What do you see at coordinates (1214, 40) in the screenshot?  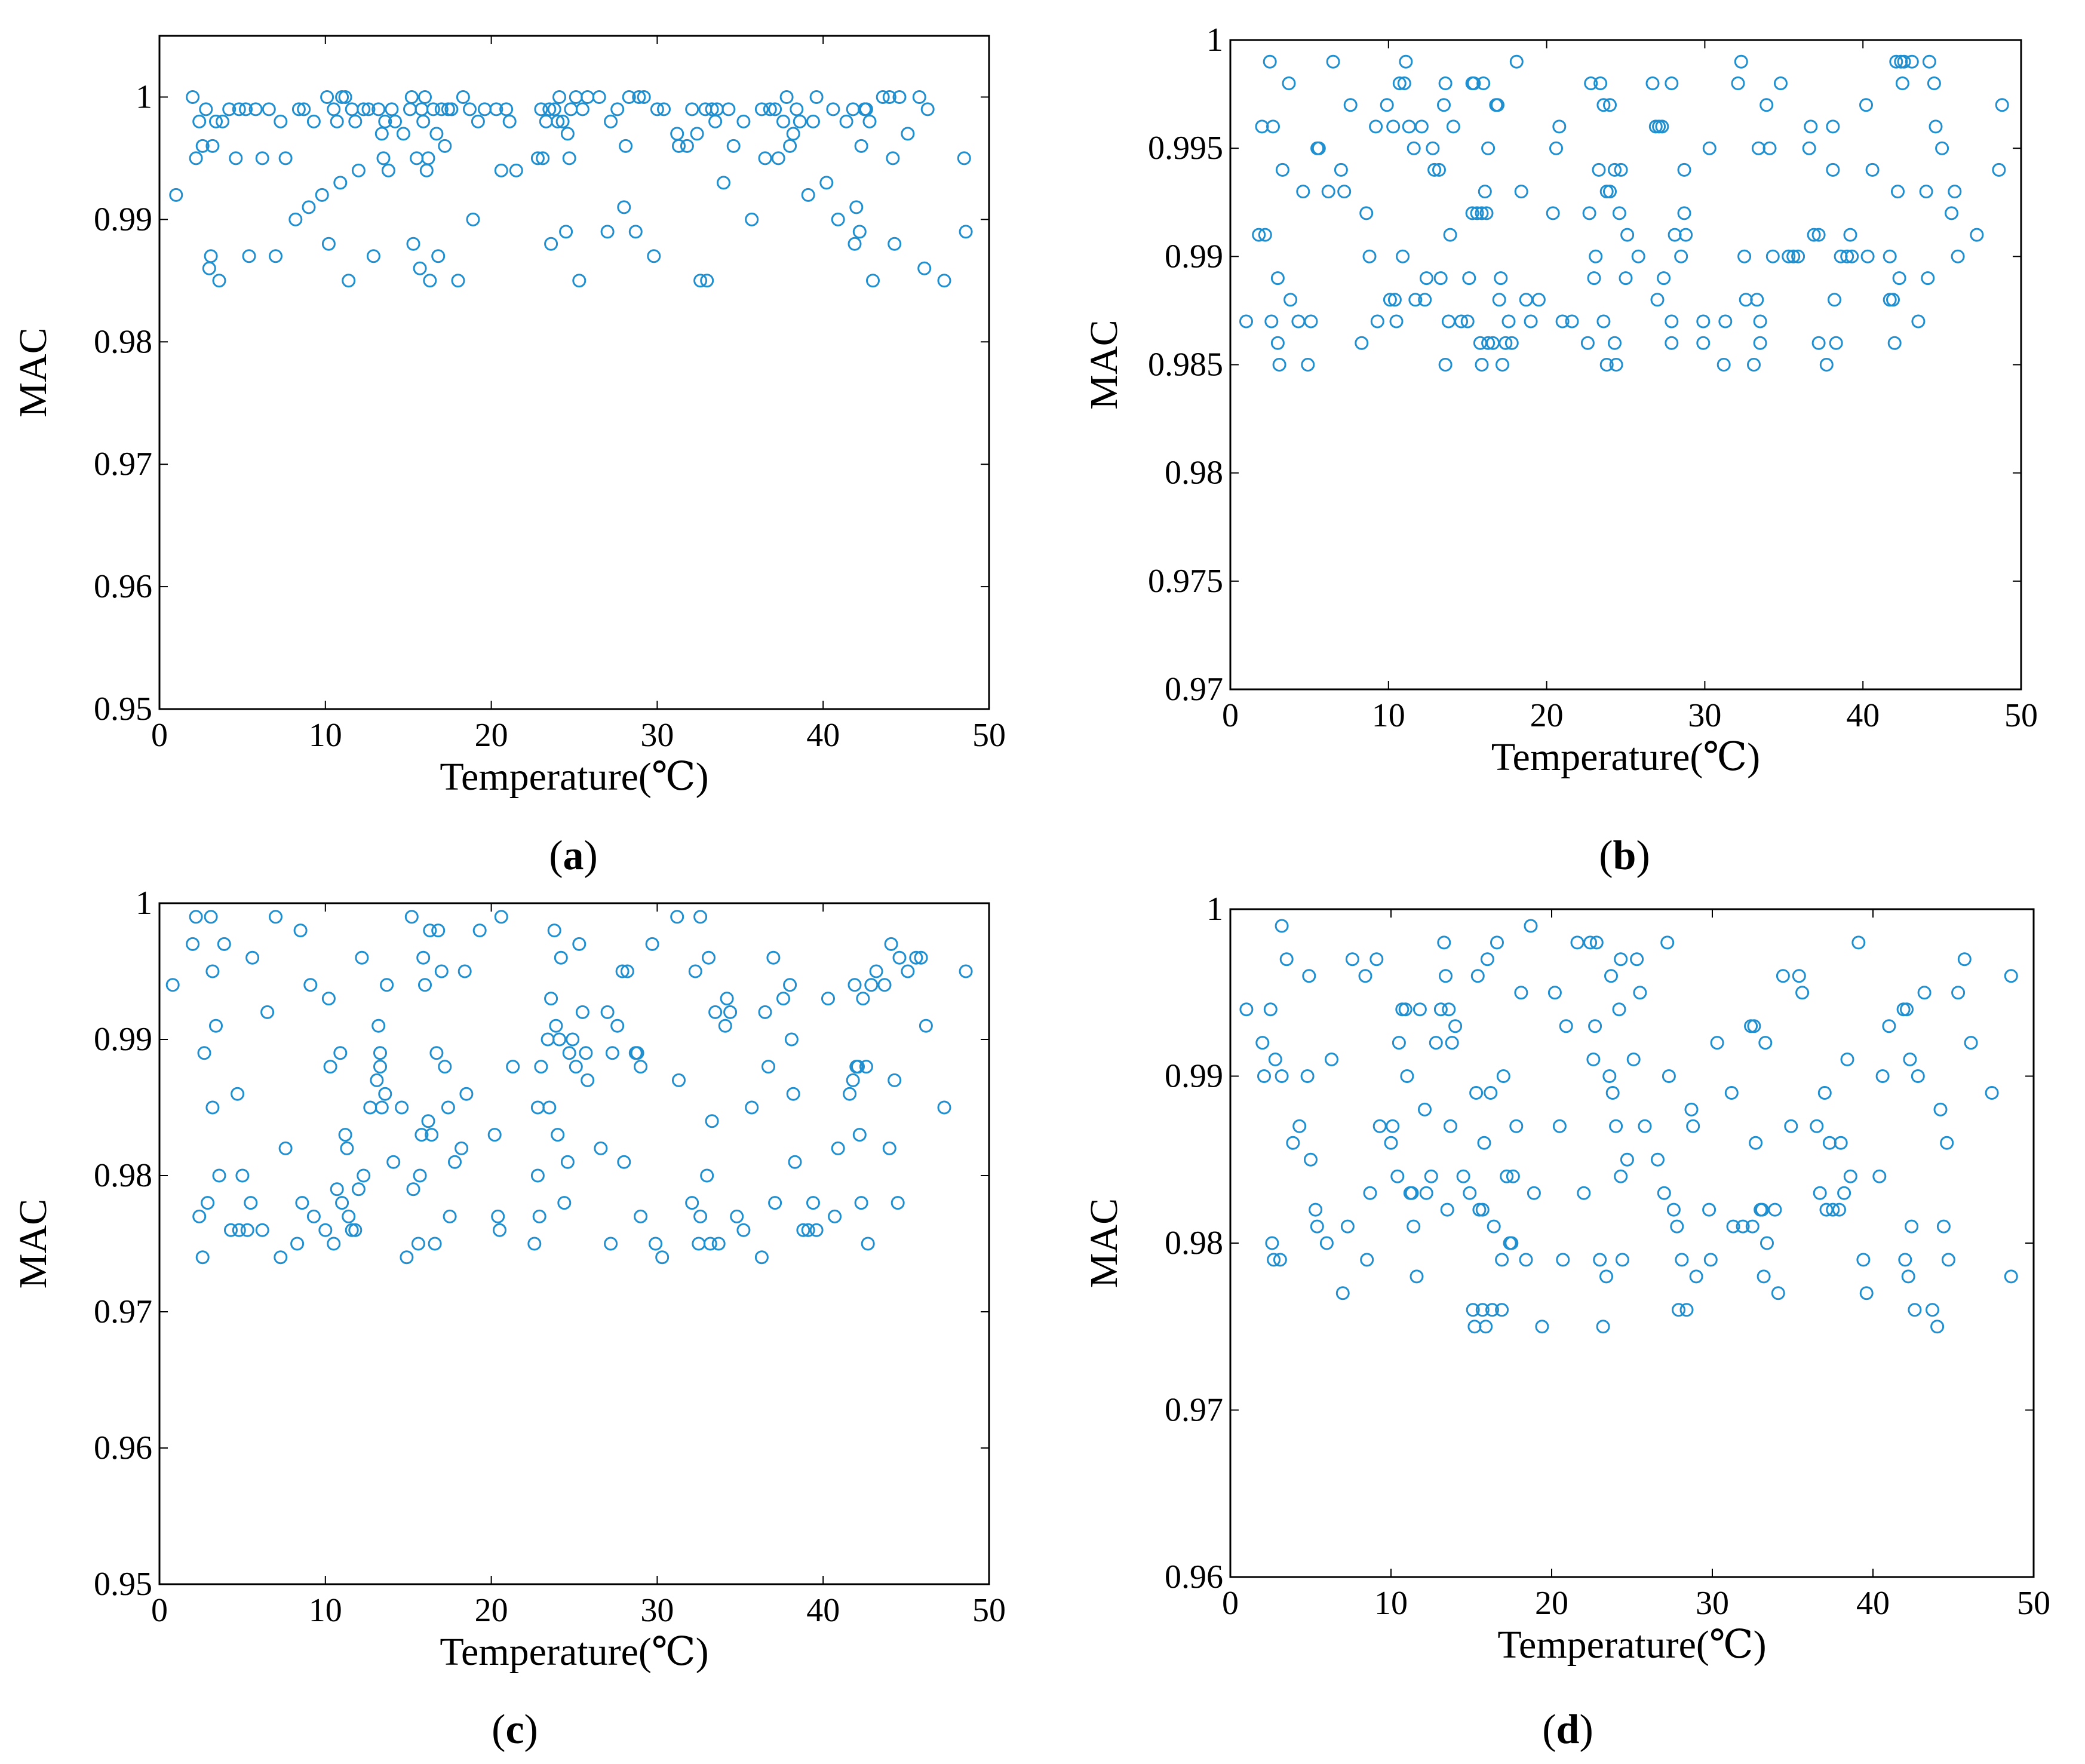 I see `y-tick-label-b: 1` at bounding box center [1214, 40].